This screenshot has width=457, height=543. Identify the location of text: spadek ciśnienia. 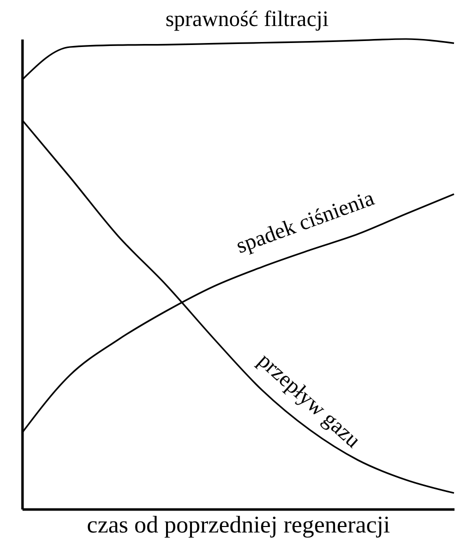
(305, 221).